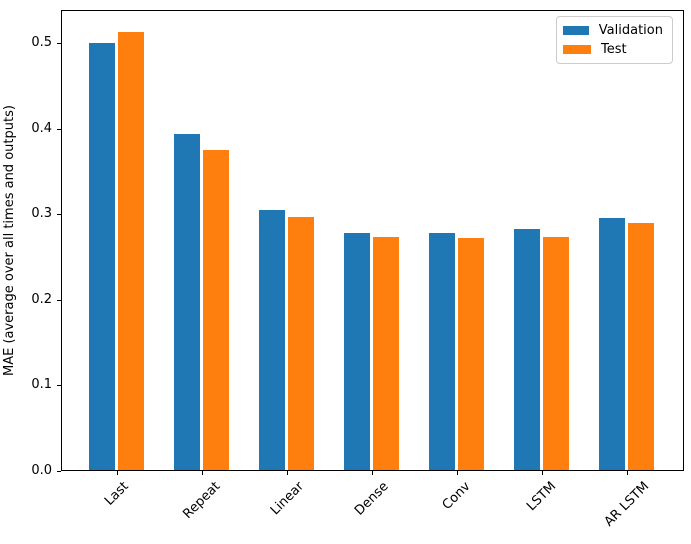 This screenshot has width=691, height=544. Describe the element at coordinates (116, 494) in the screenshot. I see `x-tick-label-last: Last` at that location.